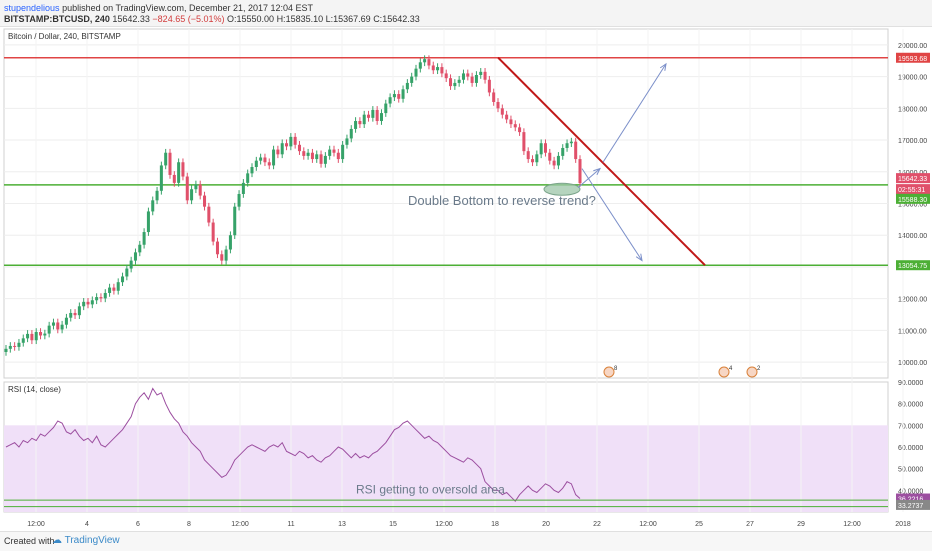  What do you see at coordinates (32, 8) in the screenshot?
I see `author-link: stupendelious` at bounding box center [32, 8].